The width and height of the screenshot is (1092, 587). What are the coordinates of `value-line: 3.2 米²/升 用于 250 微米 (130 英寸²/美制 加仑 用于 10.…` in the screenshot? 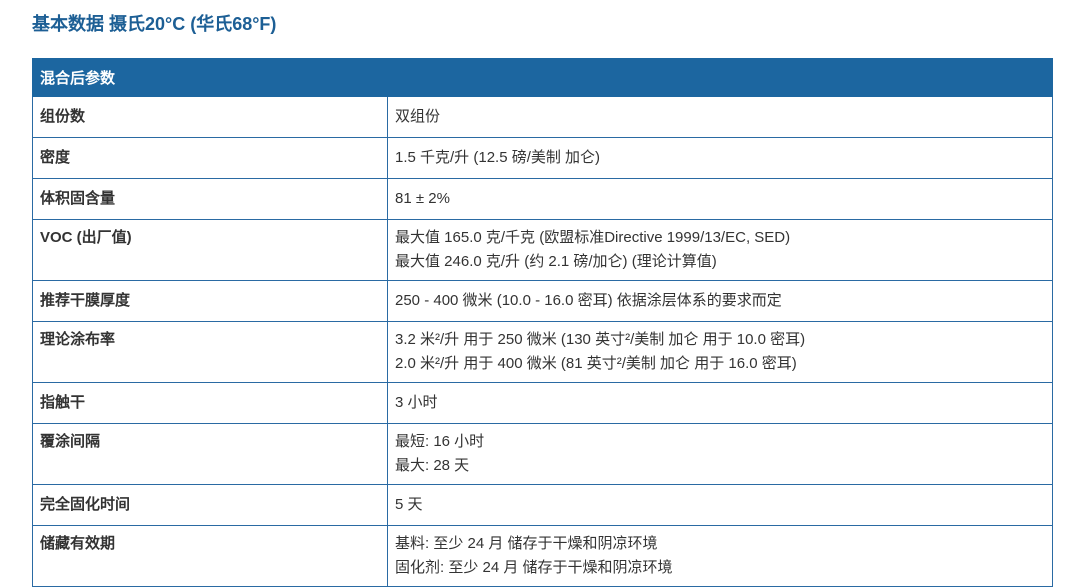 It's located at (600, 339).